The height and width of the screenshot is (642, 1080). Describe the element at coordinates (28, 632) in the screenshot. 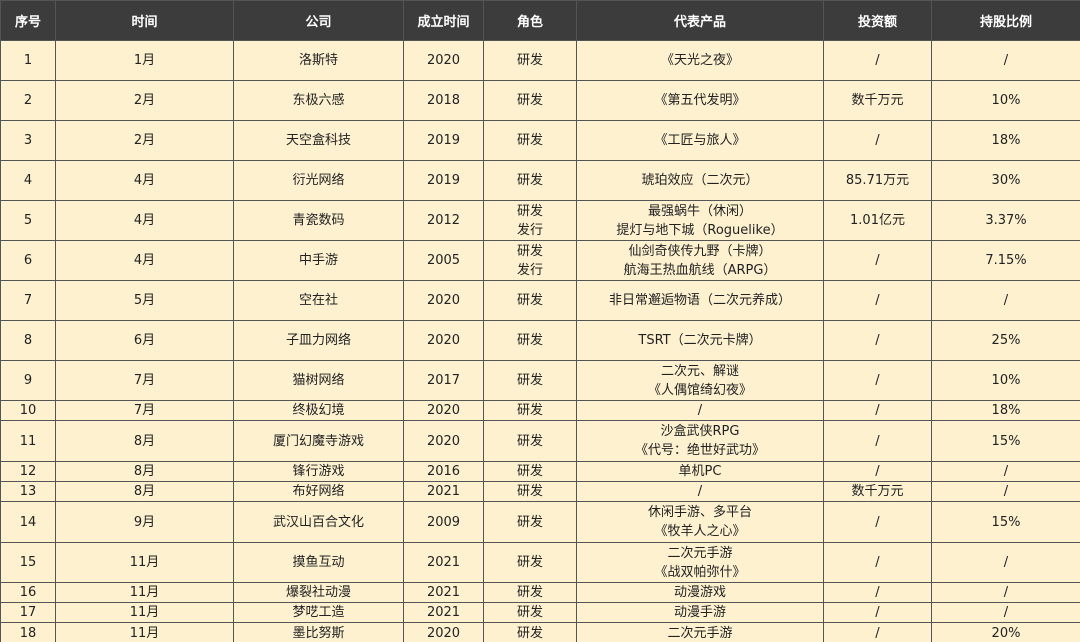

I see `table-cell: 18` at that location.